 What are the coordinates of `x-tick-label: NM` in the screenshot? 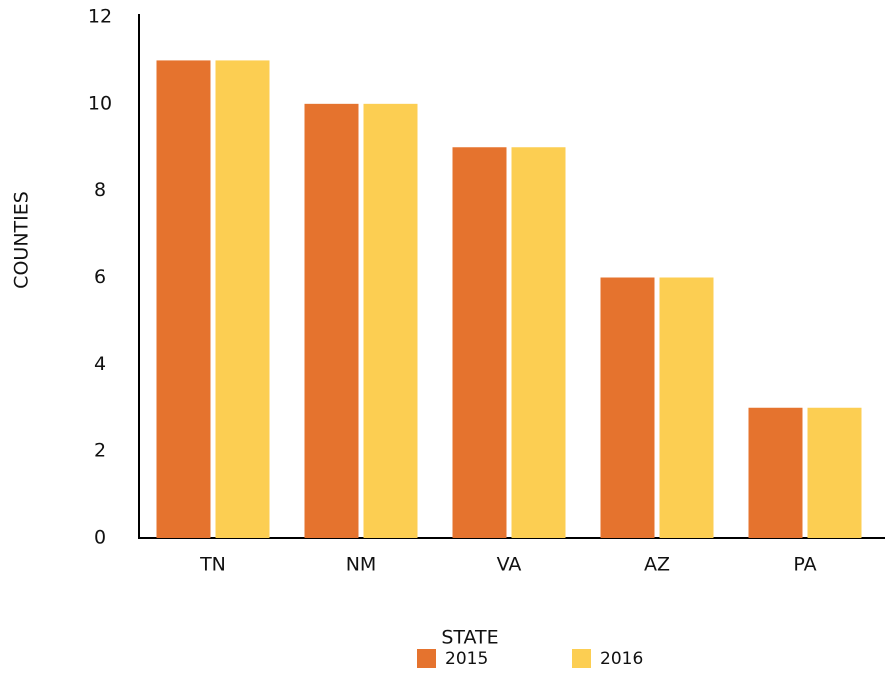 It's located at (361, 565).